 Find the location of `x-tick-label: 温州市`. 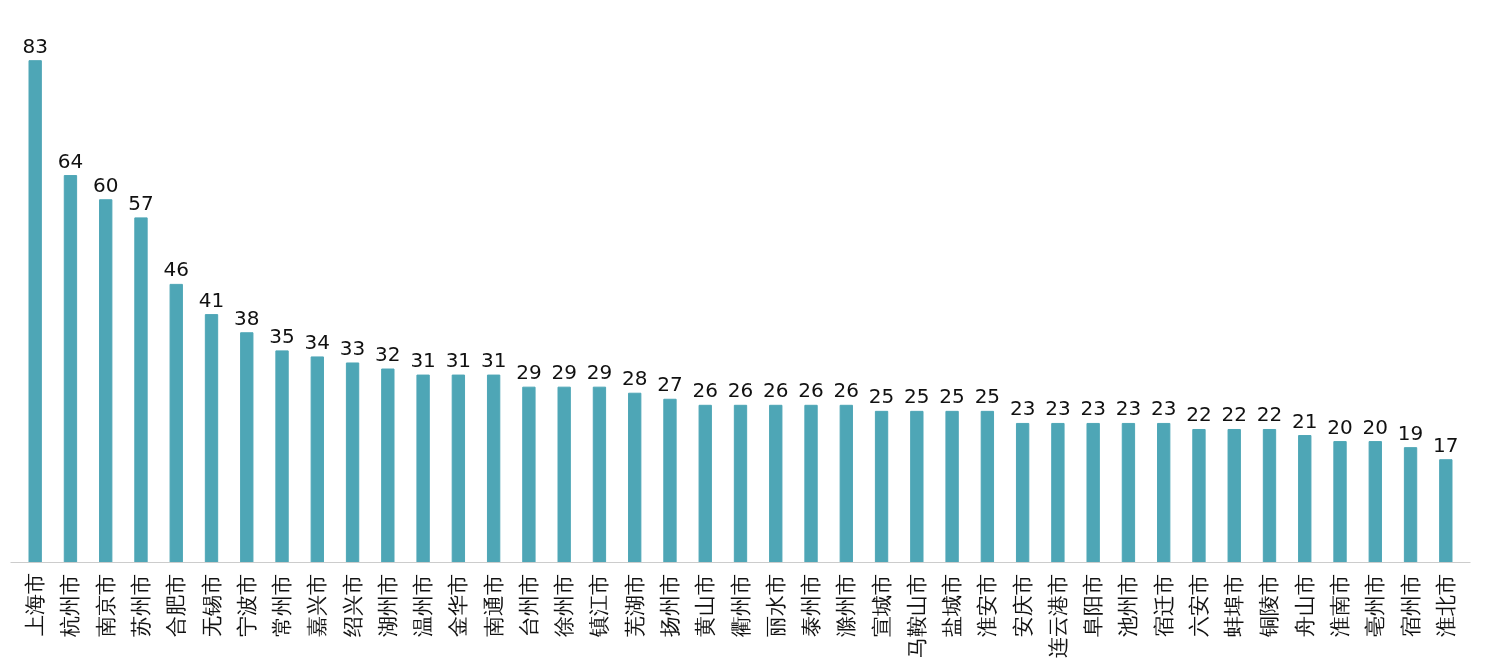

x-tick-label: 温州市 is located at coordinates (423, 605).